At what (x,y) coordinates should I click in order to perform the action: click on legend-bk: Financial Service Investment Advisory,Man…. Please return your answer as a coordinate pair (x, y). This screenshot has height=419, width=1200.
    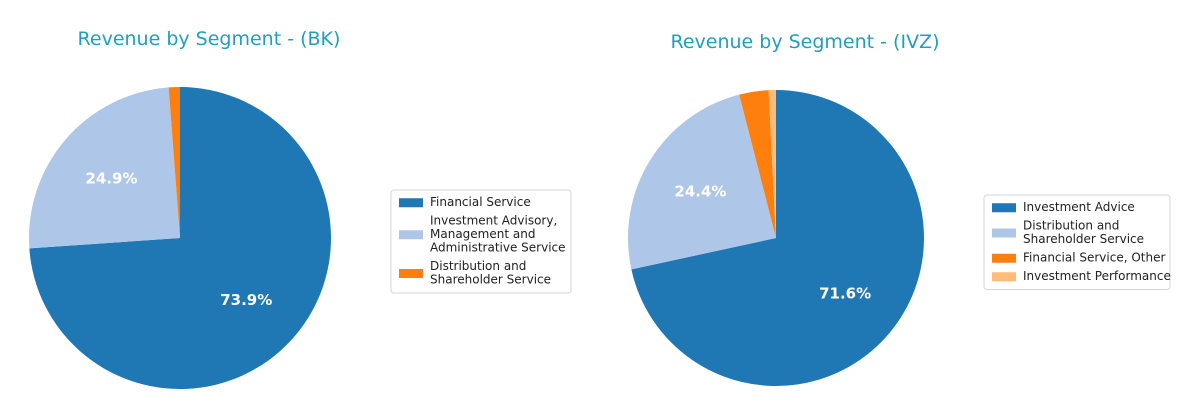
    Looking at the image, I should click on (481, 241).